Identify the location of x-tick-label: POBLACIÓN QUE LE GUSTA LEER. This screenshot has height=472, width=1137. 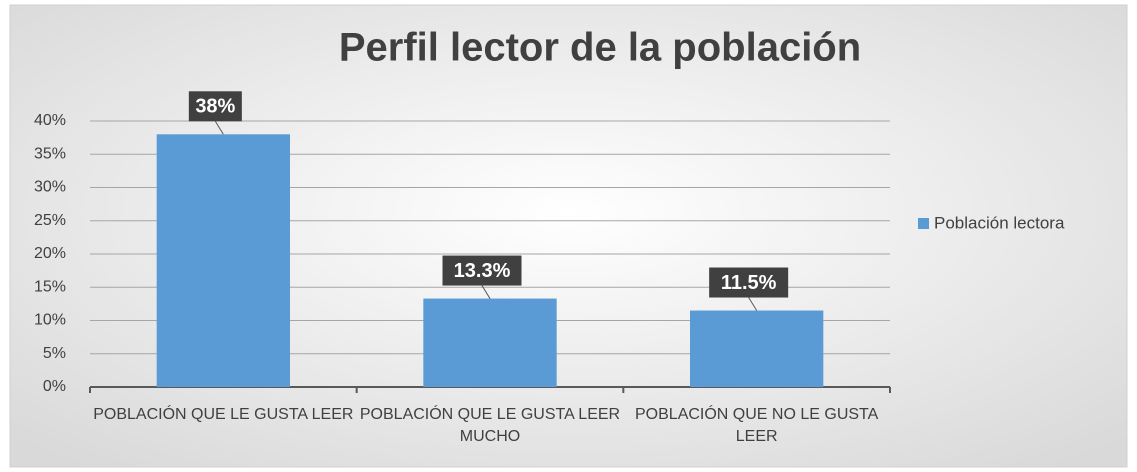
(223, 414).